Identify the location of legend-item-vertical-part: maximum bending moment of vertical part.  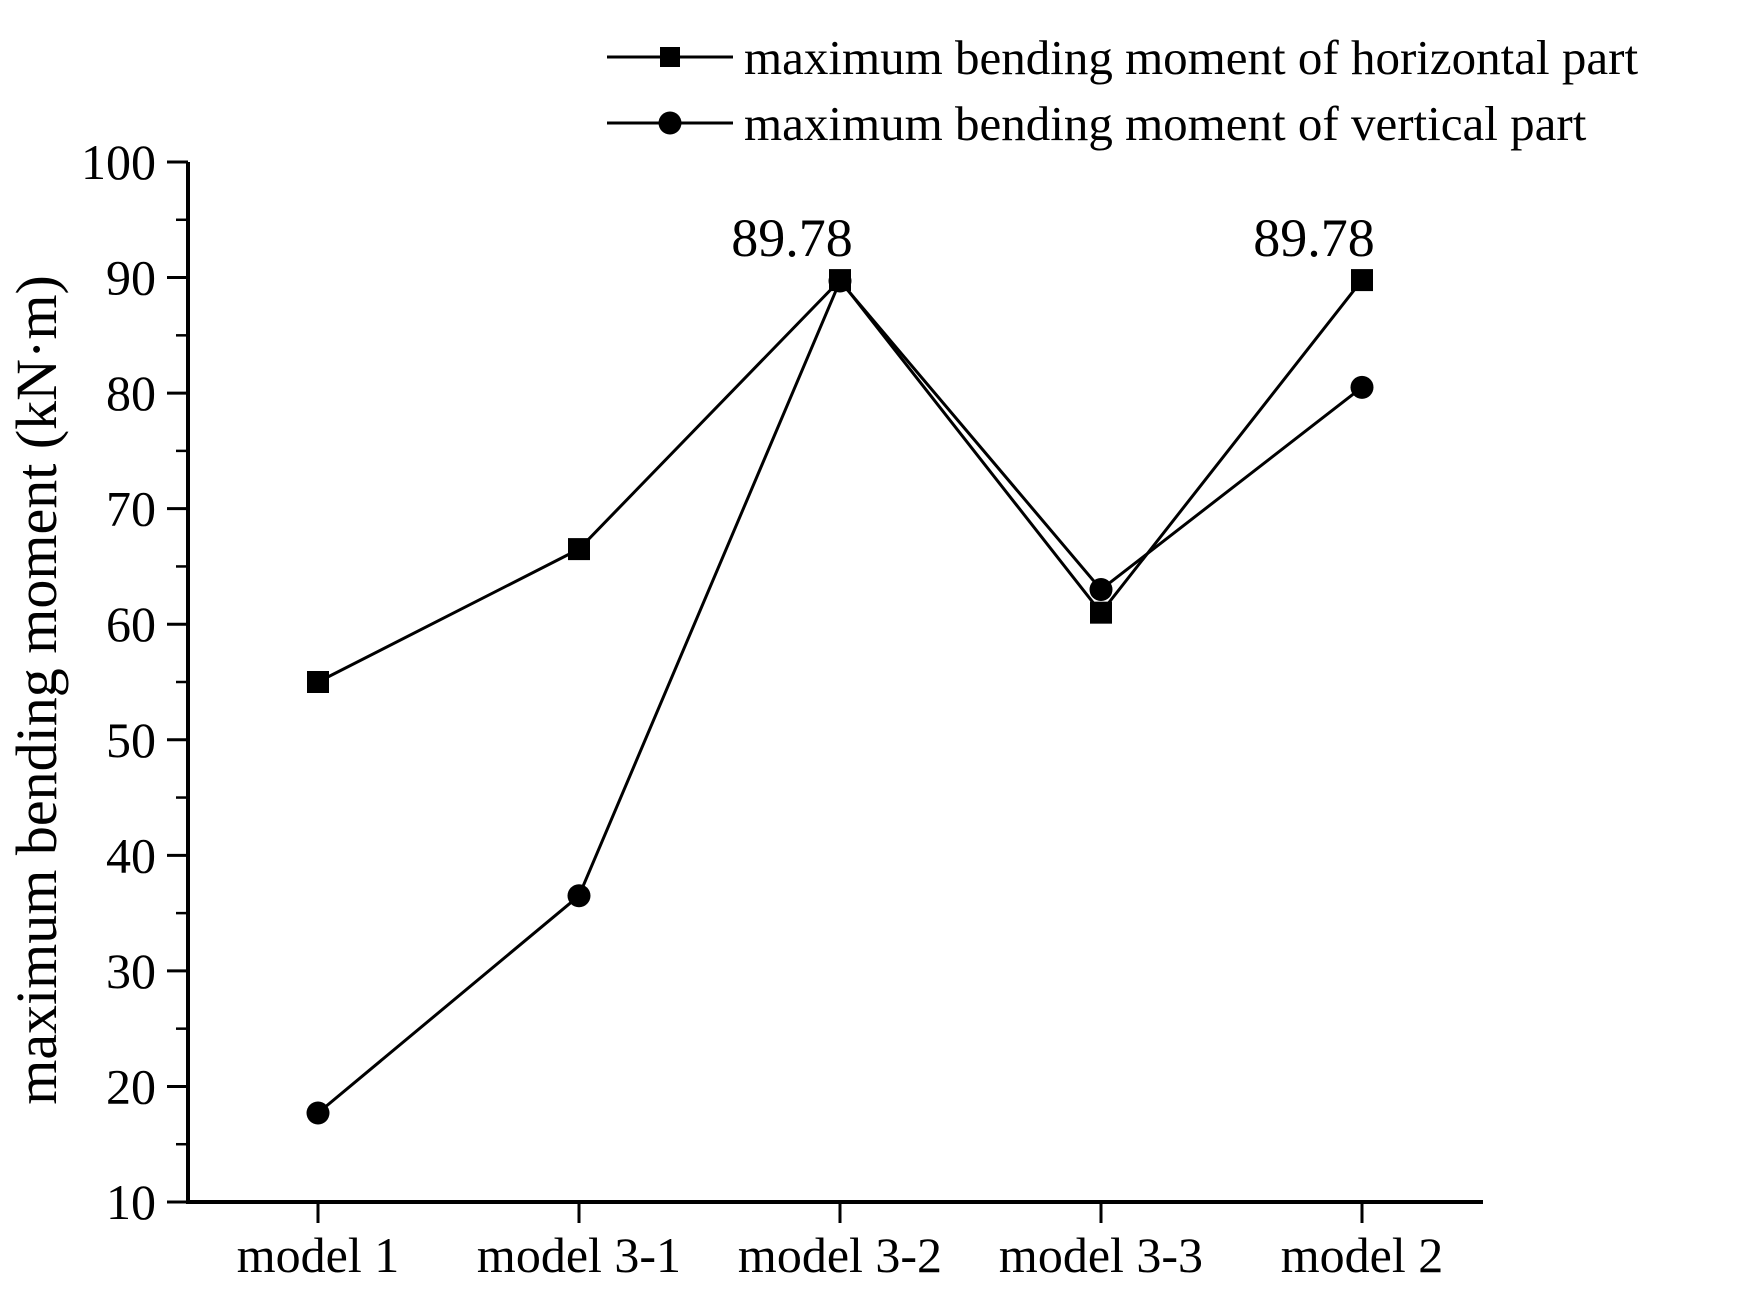
(1121, 123).